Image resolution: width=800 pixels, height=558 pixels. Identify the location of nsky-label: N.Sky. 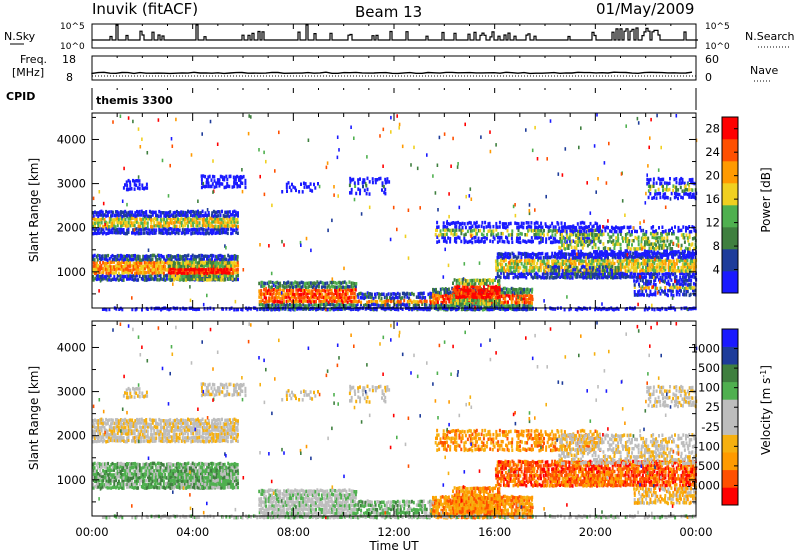
(20, 36).